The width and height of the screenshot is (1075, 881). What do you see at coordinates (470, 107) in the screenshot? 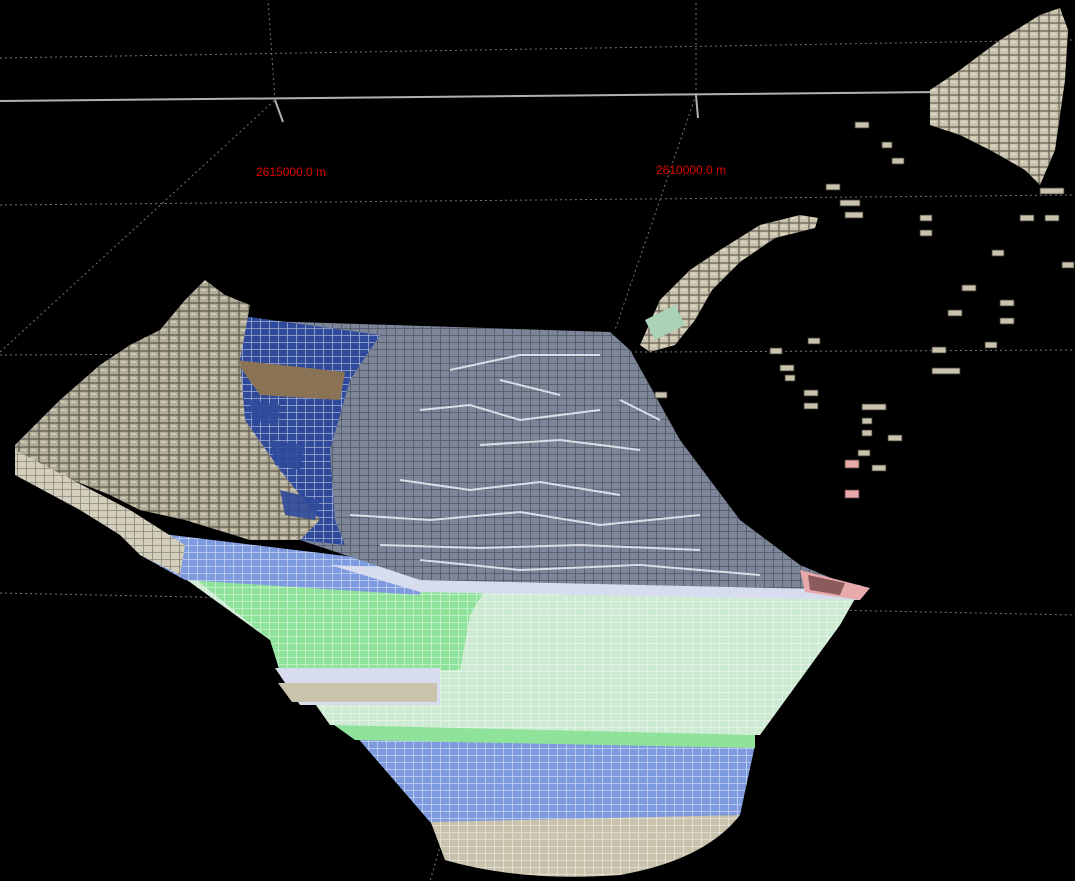
I see `axis-lines` at bounding box center [470, 107].